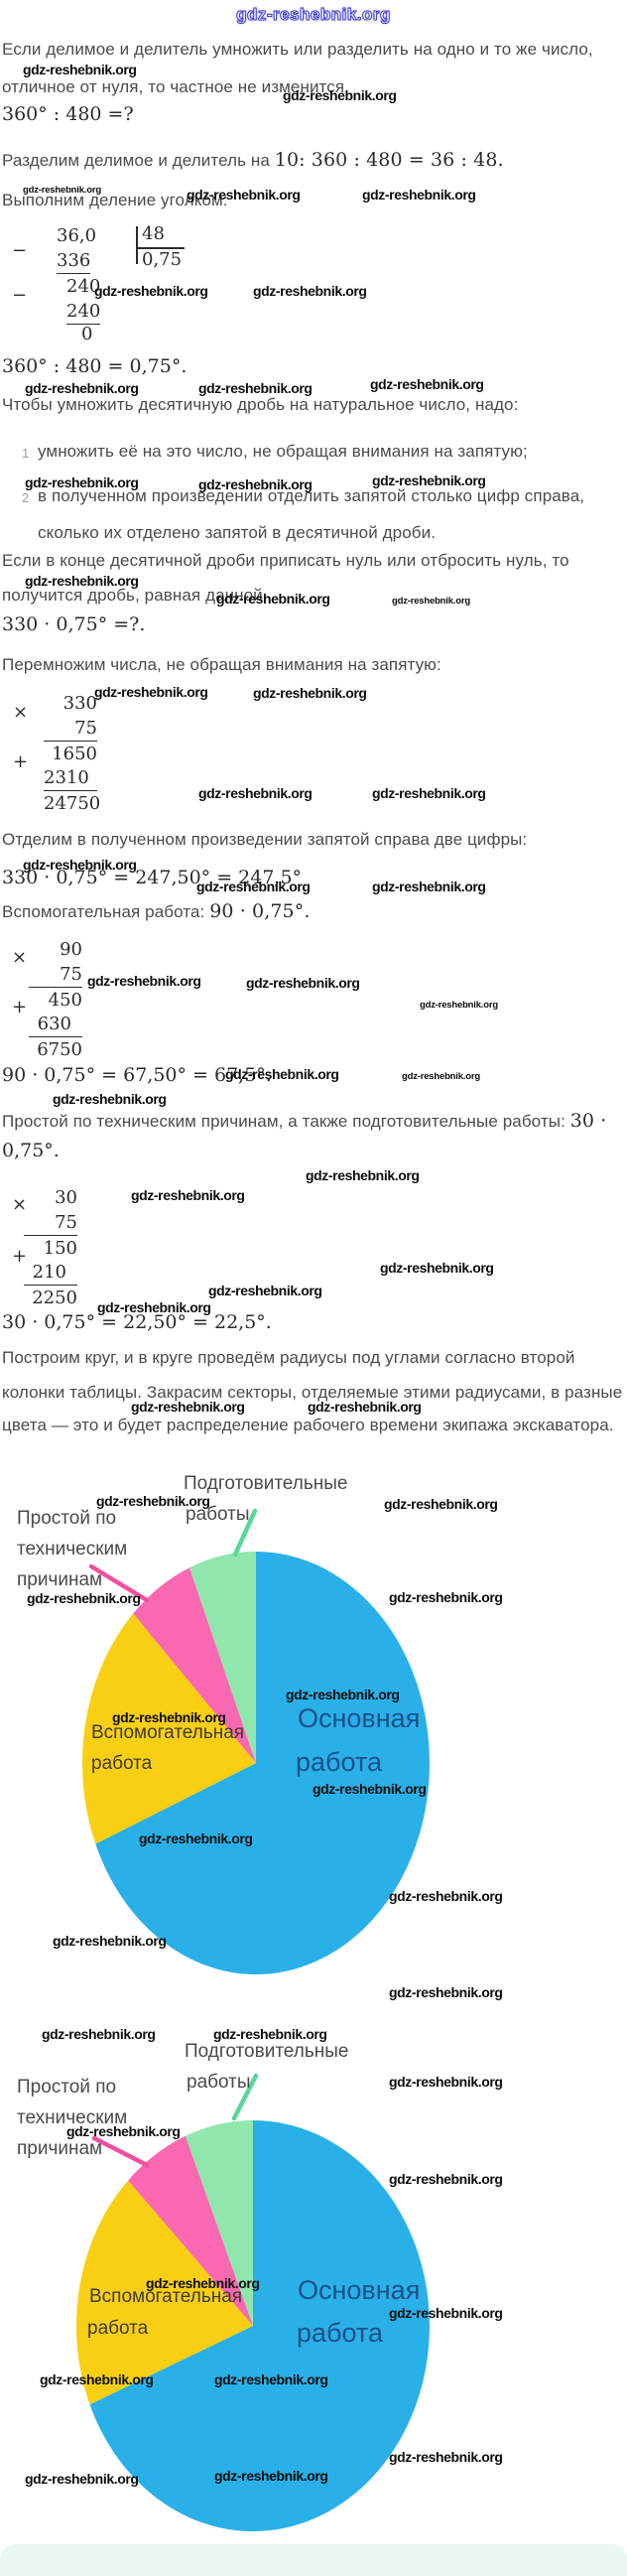 The width and height of the screenshot is (627, 2576). I want to click on pie2-label: работы, so click(219, 2082).